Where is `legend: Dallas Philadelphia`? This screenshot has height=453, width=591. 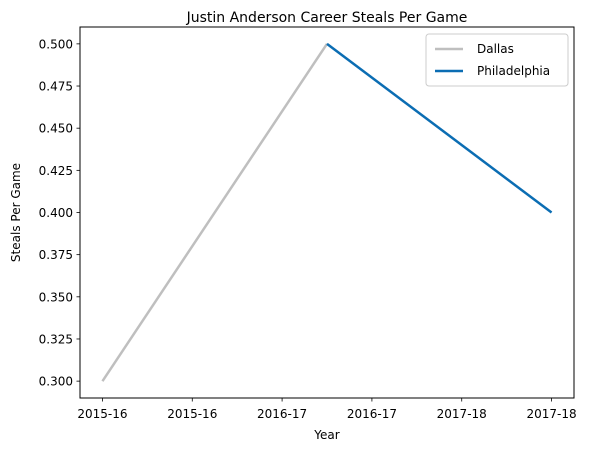 legend: Dallas Philadelphia is located at coordinates (497, 60).